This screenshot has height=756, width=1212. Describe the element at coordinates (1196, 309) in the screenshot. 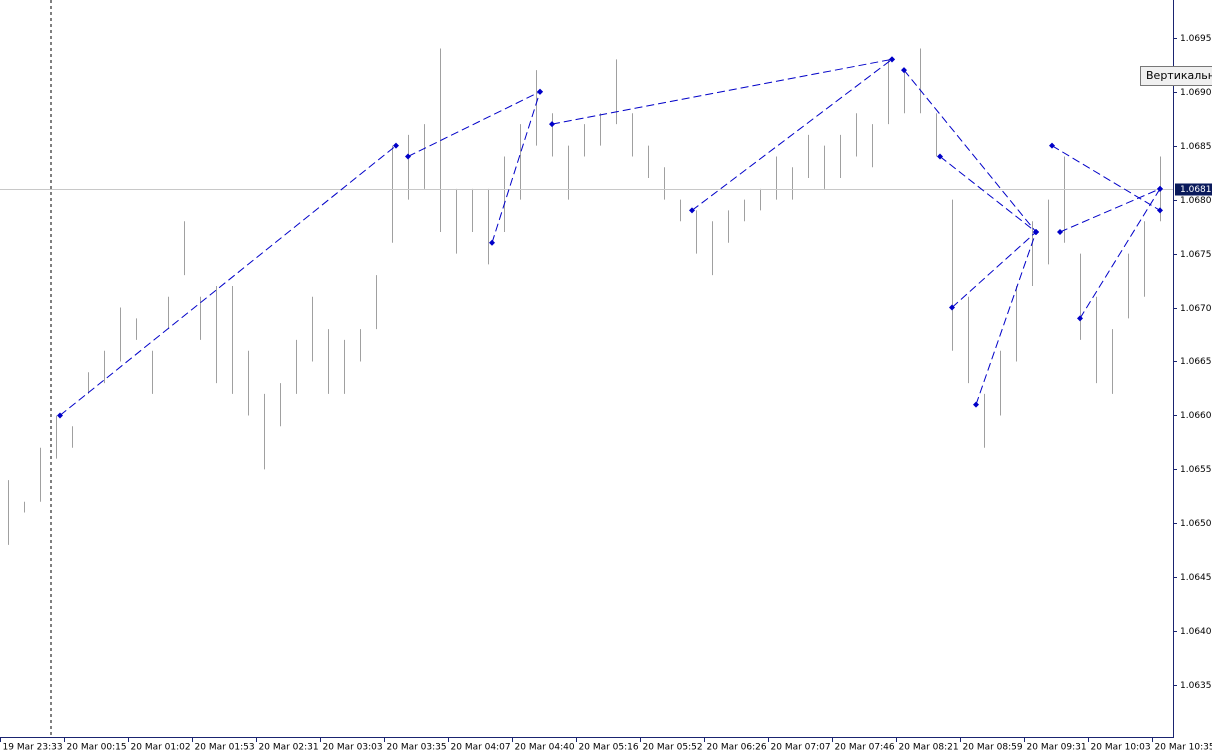

I see `y-tick-label: 1.0670` at that location.